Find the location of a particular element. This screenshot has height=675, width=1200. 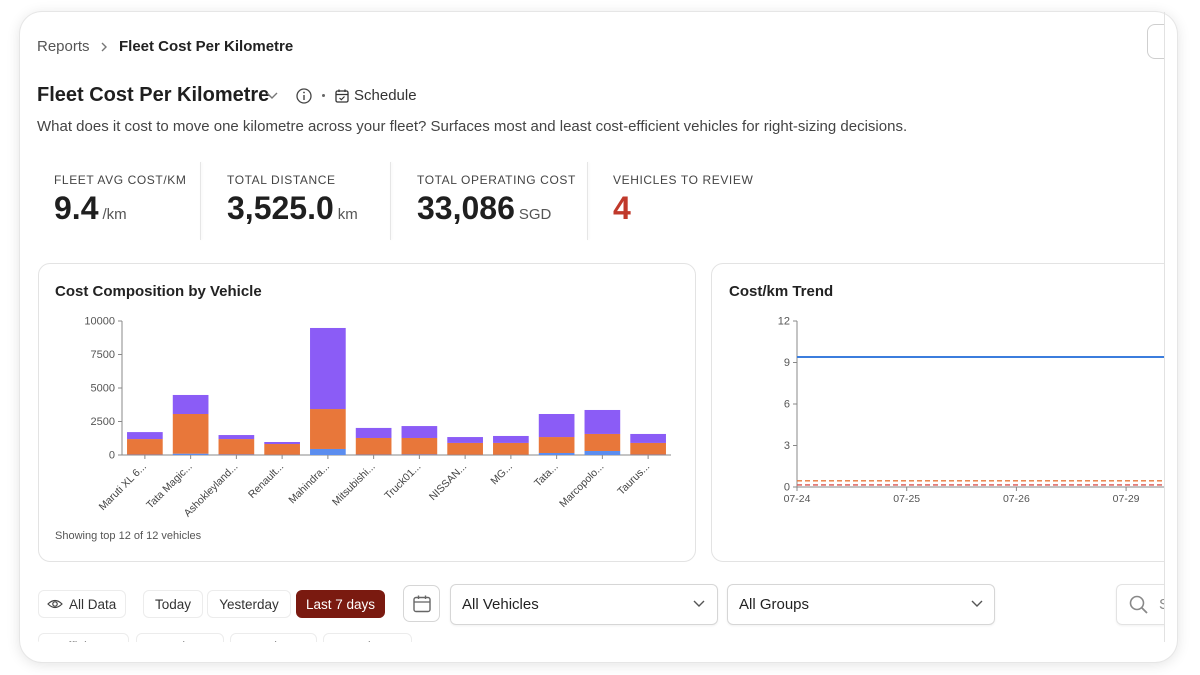

status-chip: Monitor 1 is located at coordinates (180, 637).